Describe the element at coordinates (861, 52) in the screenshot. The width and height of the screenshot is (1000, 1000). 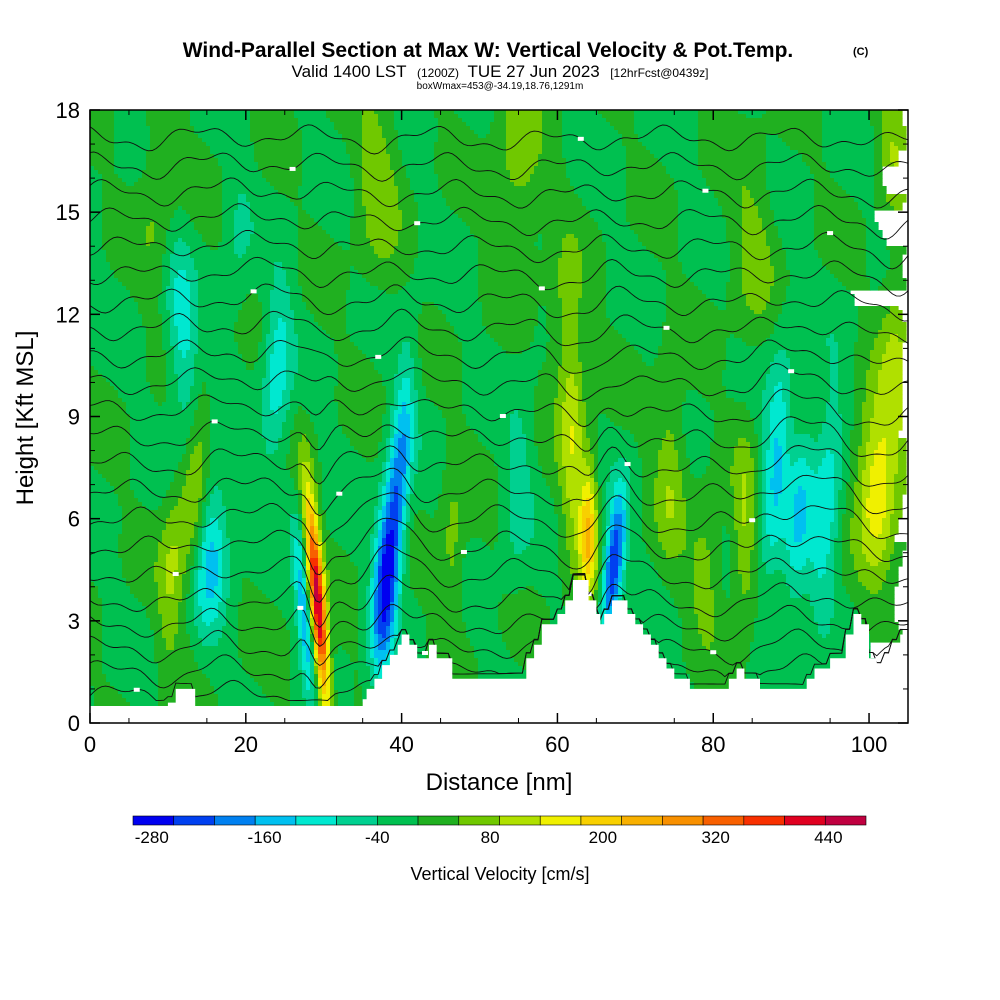
I see `copyright-mark: (C)` at that location.